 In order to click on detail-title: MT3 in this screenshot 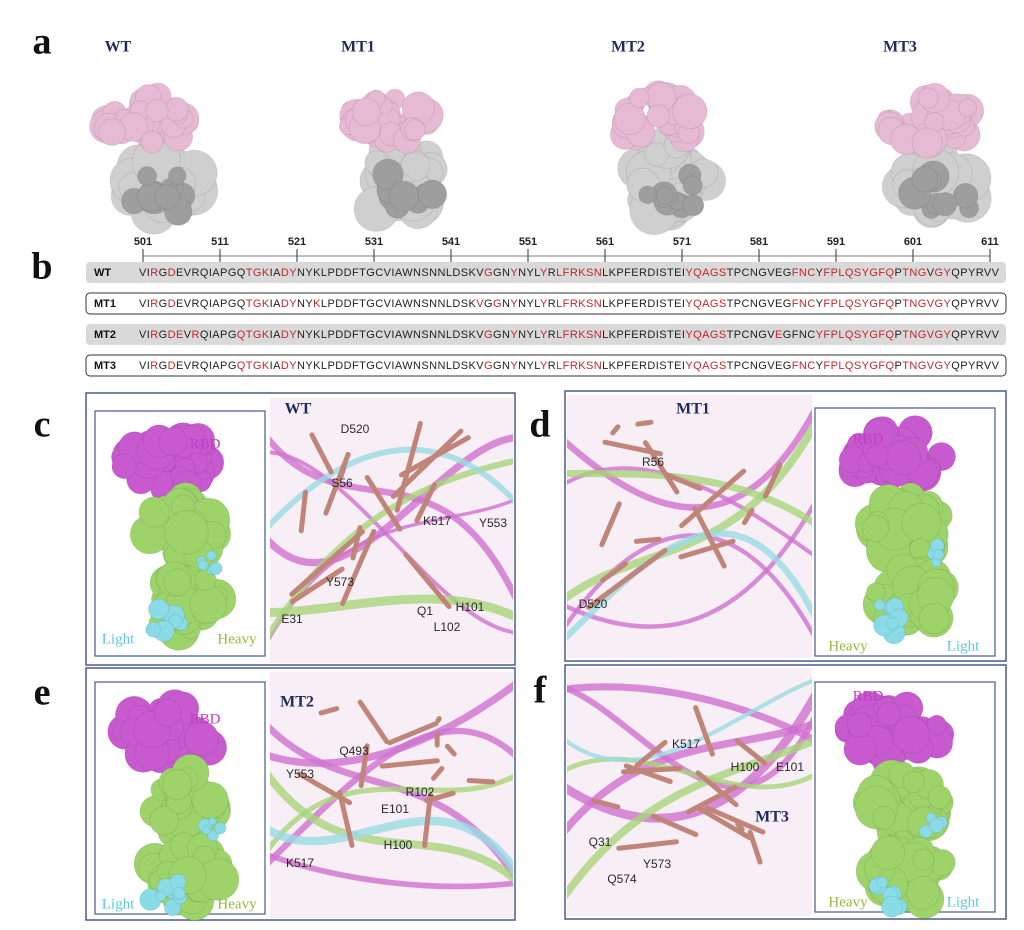, I will do `click(772, 817)`.